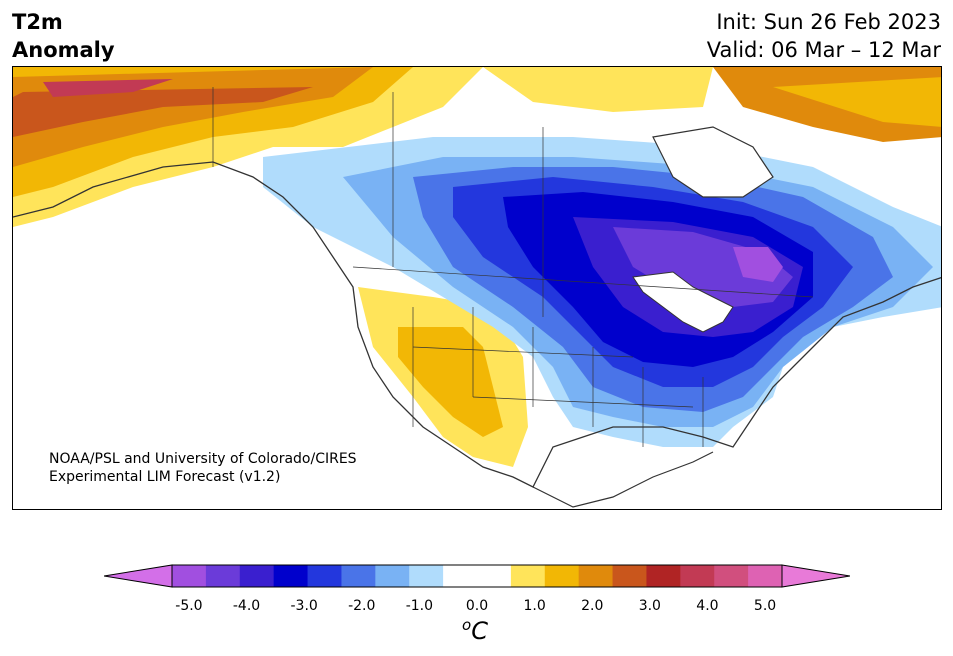 This screenshot has width=953, height=656. I want to click on colorbar, so click(477, 576).